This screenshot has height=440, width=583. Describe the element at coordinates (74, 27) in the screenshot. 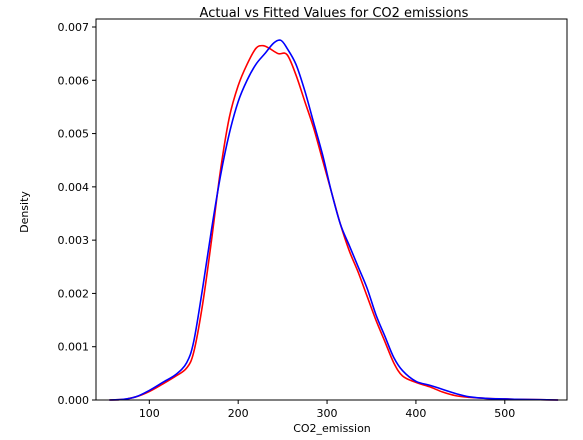

I see `y-tick-label: 0.007` at that location.